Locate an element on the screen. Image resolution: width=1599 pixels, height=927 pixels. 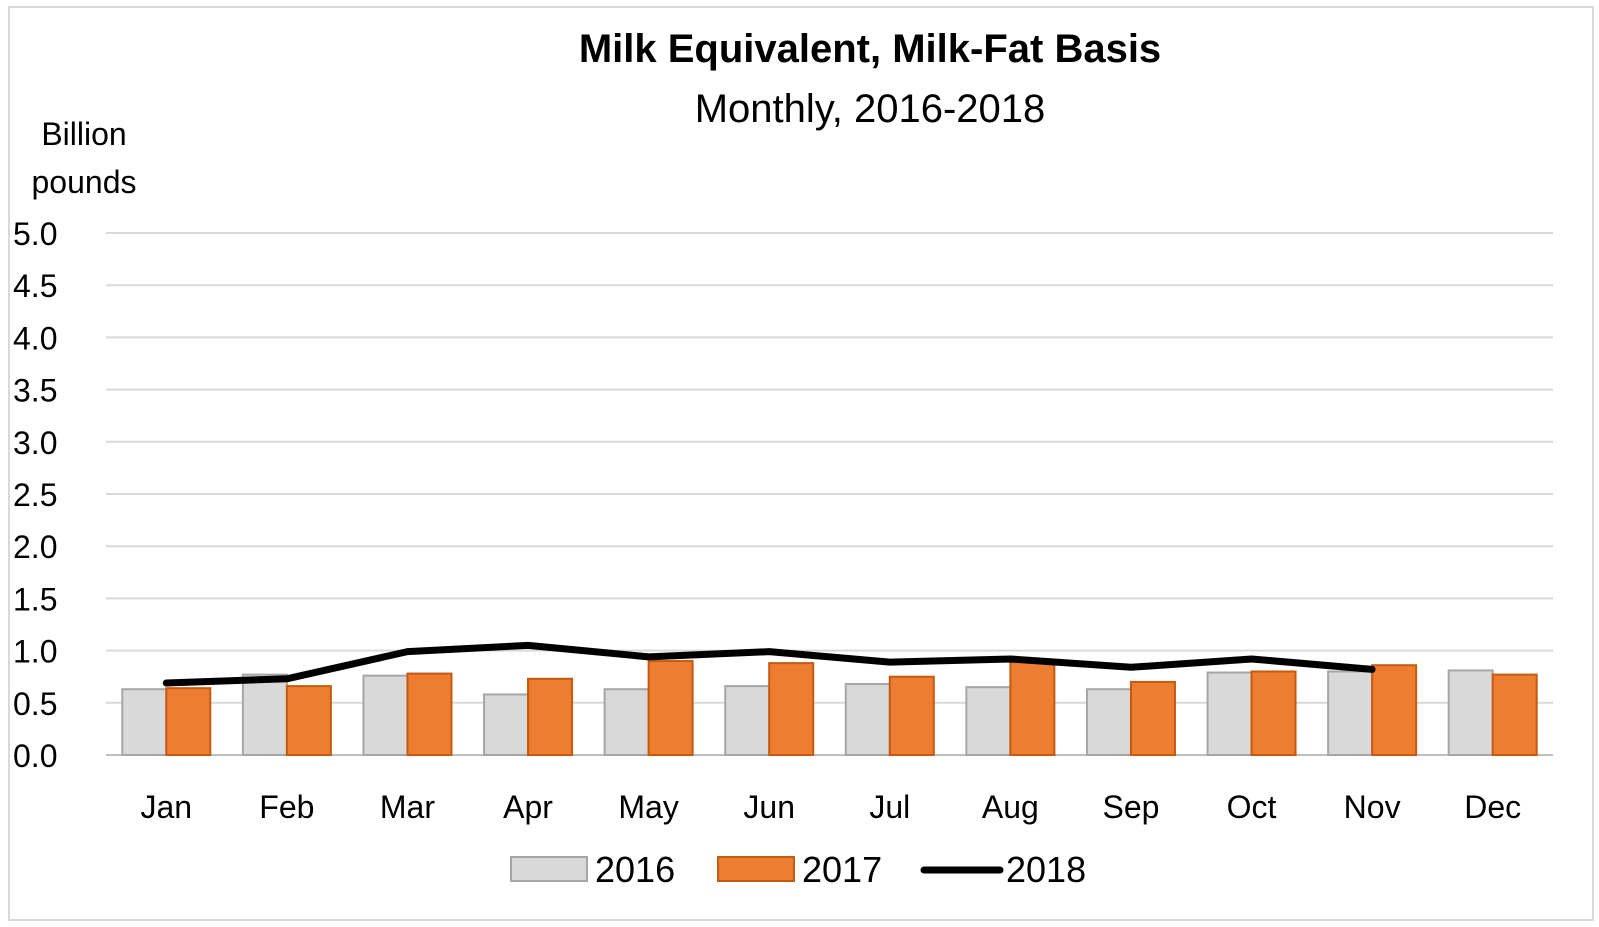
bar-2017-oct is located at coordinates (1273, 713).